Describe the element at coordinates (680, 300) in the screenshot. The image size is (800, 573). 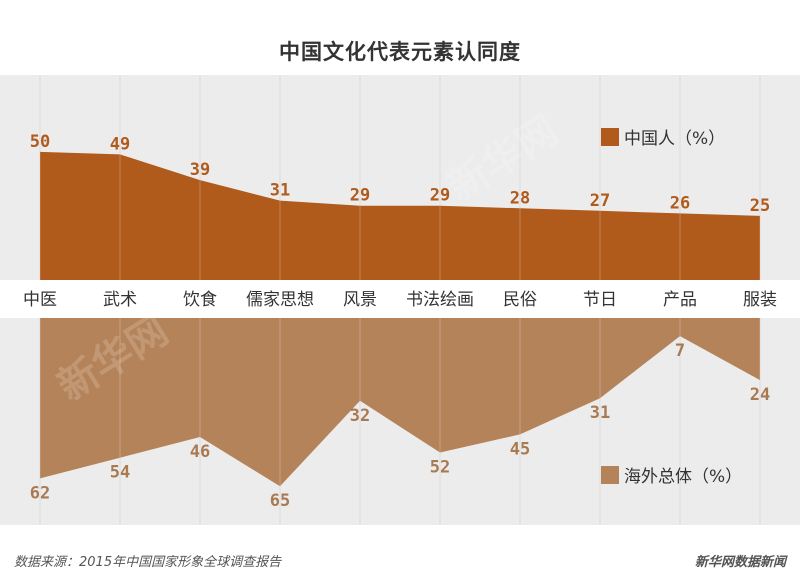
I see `category-label: 产品` at that location.